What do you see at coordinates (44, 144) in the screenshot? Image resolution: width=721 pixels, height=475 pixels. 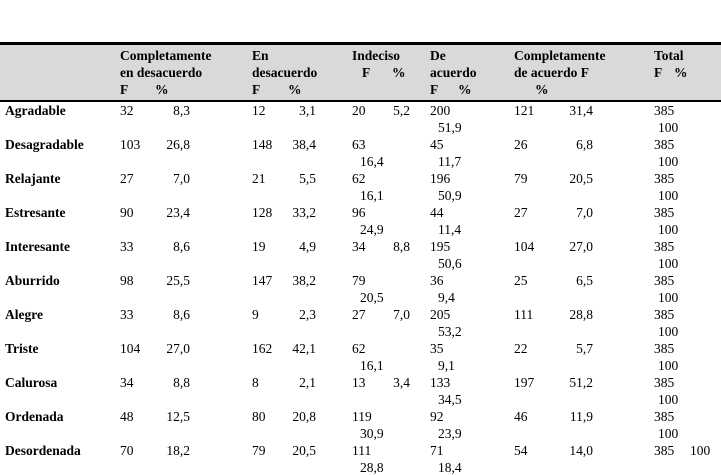 I see `row-label: Desagradable` at bounding box center [44, 144].